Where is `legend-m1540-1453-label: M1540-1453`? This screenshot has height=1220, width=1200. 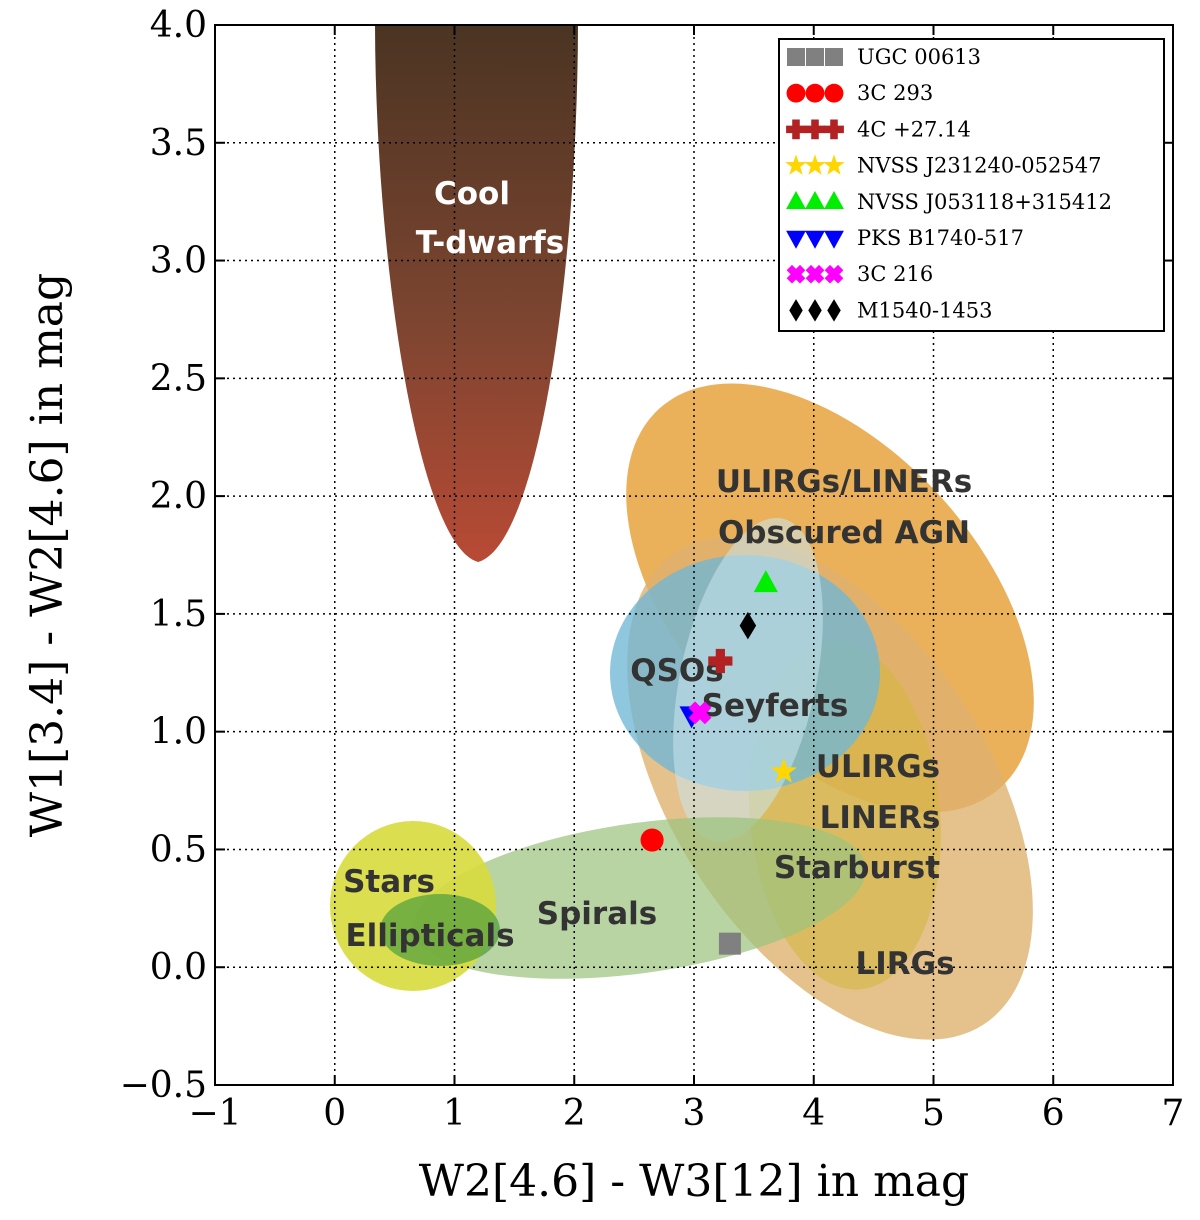 legend-m1540-1453-label: M1540-1453 is located at coordinates (925, 310).